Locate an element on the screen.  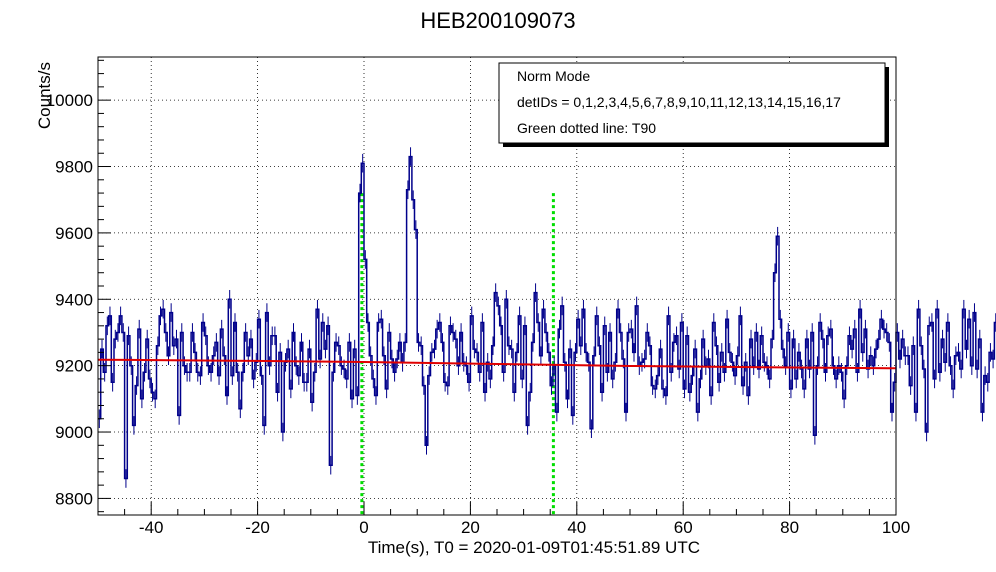
y-tick-label: 9200 is located at coordinates (74, 366).